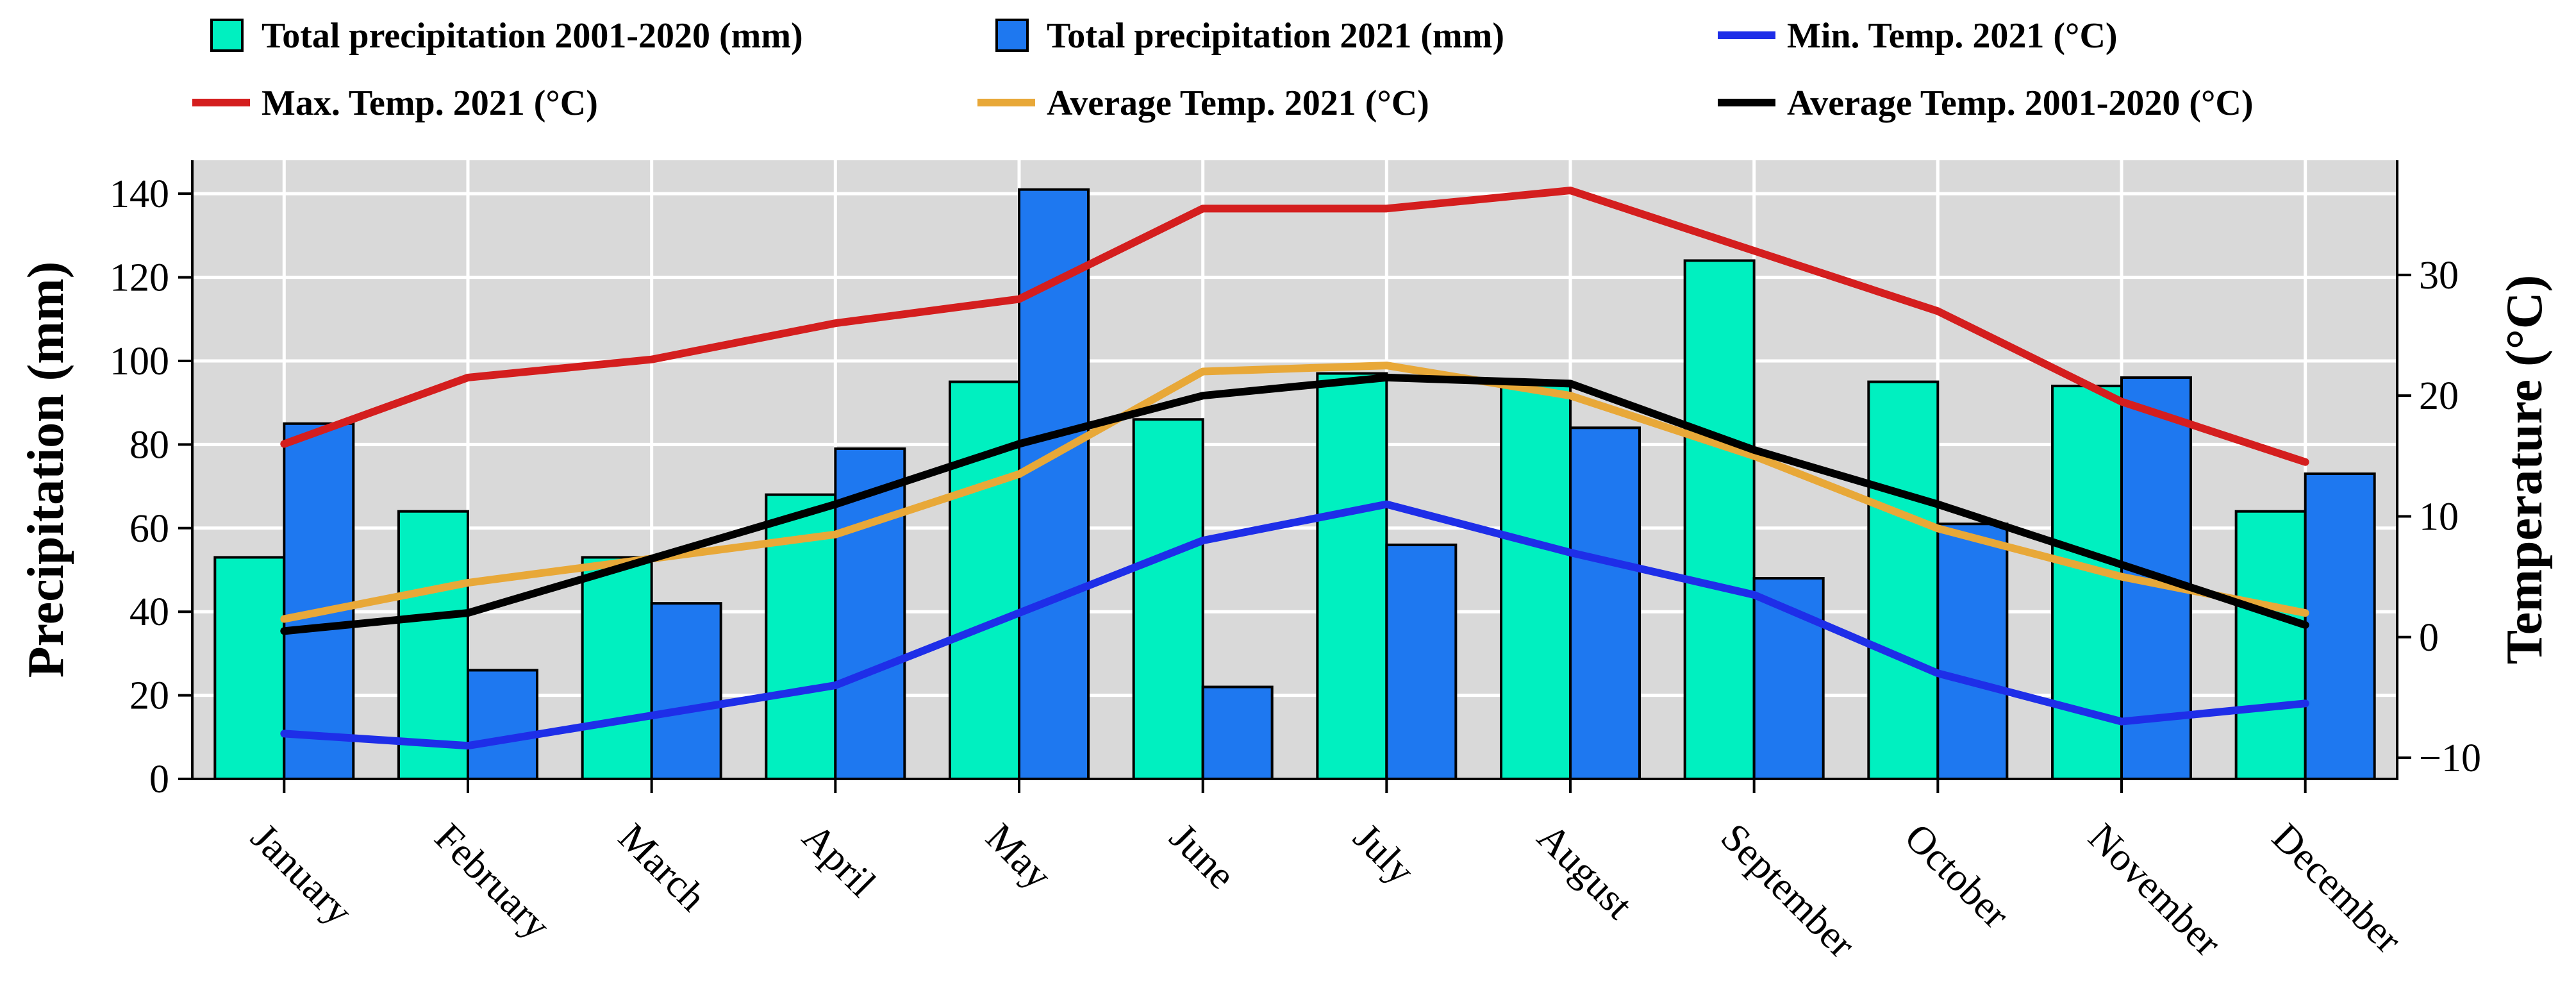 The height and width of the screenshot is (1002, 2576). Describe the element at coordinates (686, 691) in the screenshot. I see `bar-total-precipitation-2021-mm-march` at that location.